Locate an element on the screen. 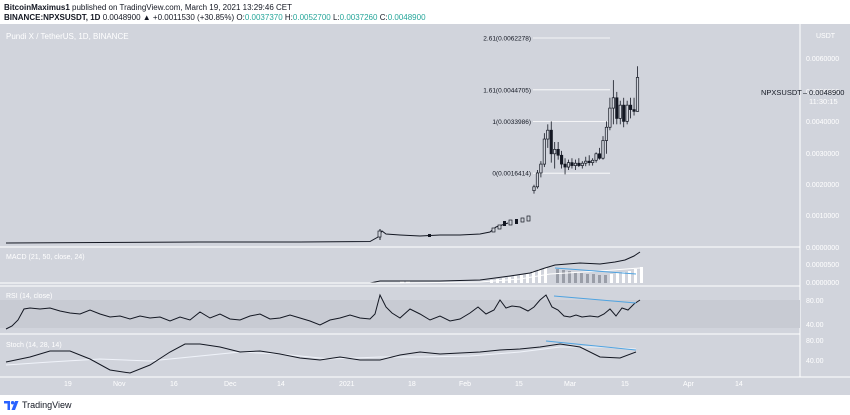 This screenshot has height=415, width=850. macd-histogram-down is located at coordinates (581, 276).